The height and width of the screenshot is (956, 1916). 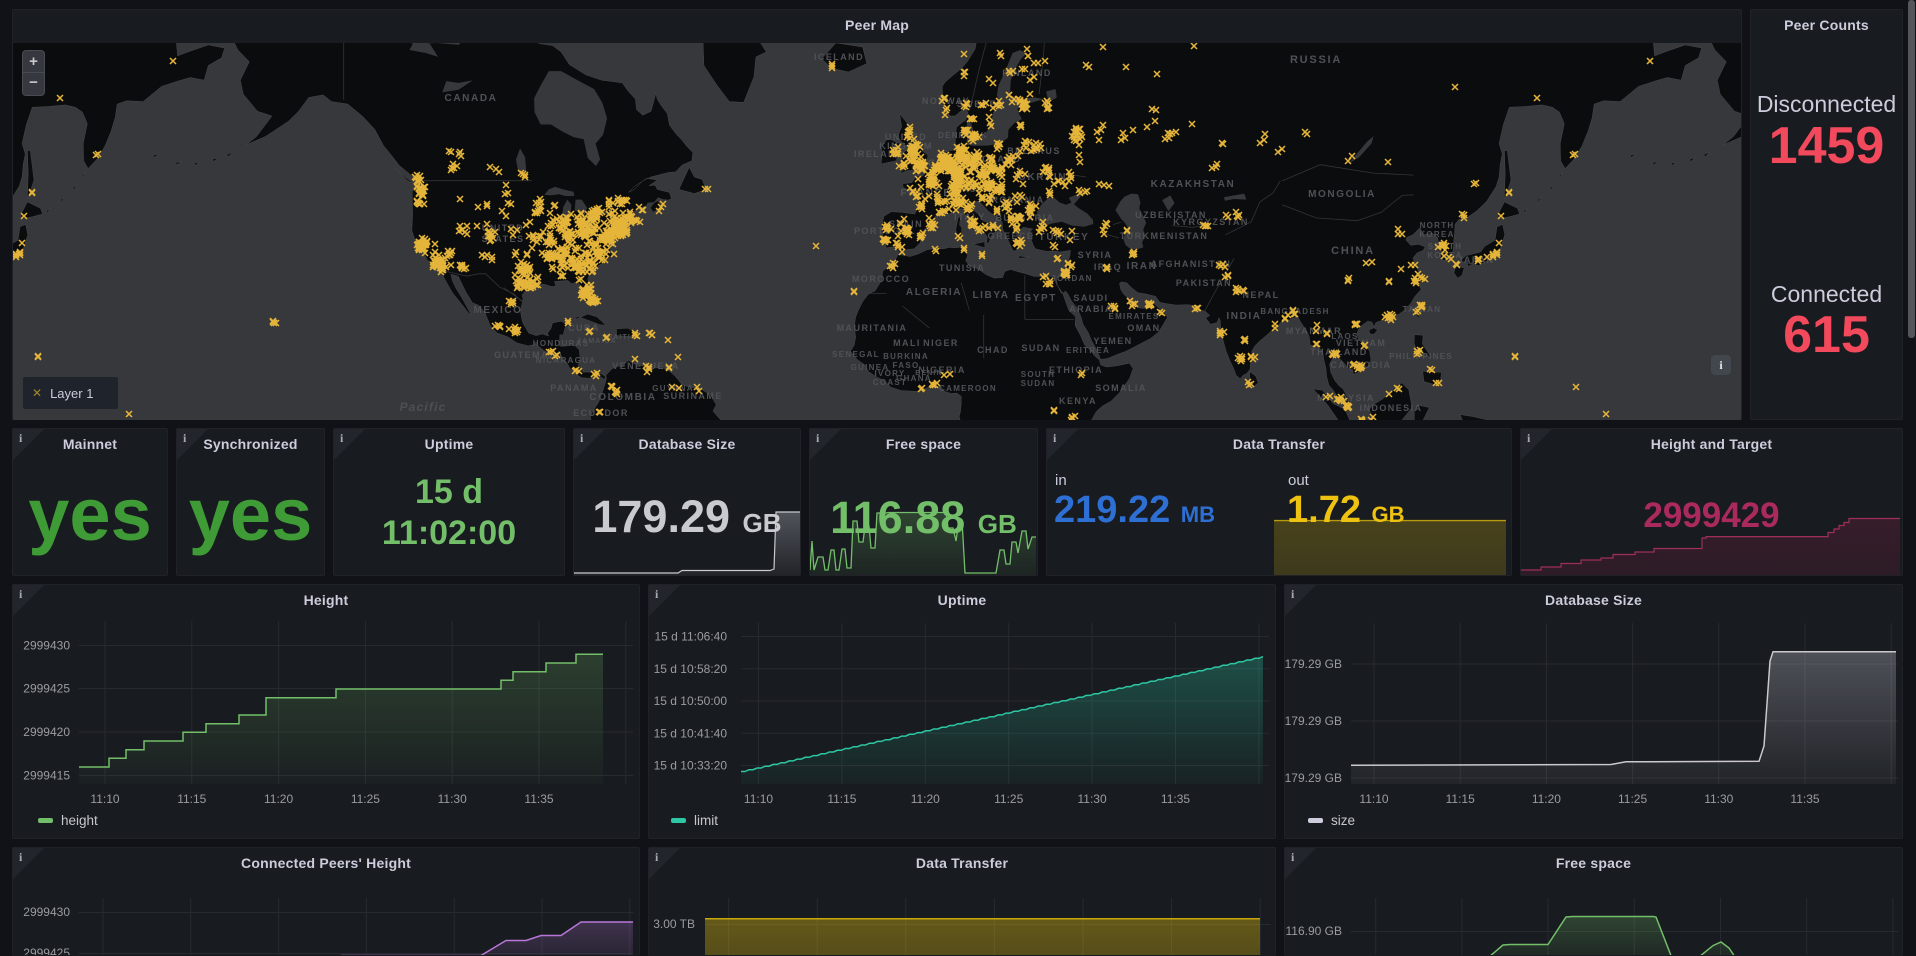 I want to click on svg-text: 15 d 11:06:40, so click(x=690, y=637).